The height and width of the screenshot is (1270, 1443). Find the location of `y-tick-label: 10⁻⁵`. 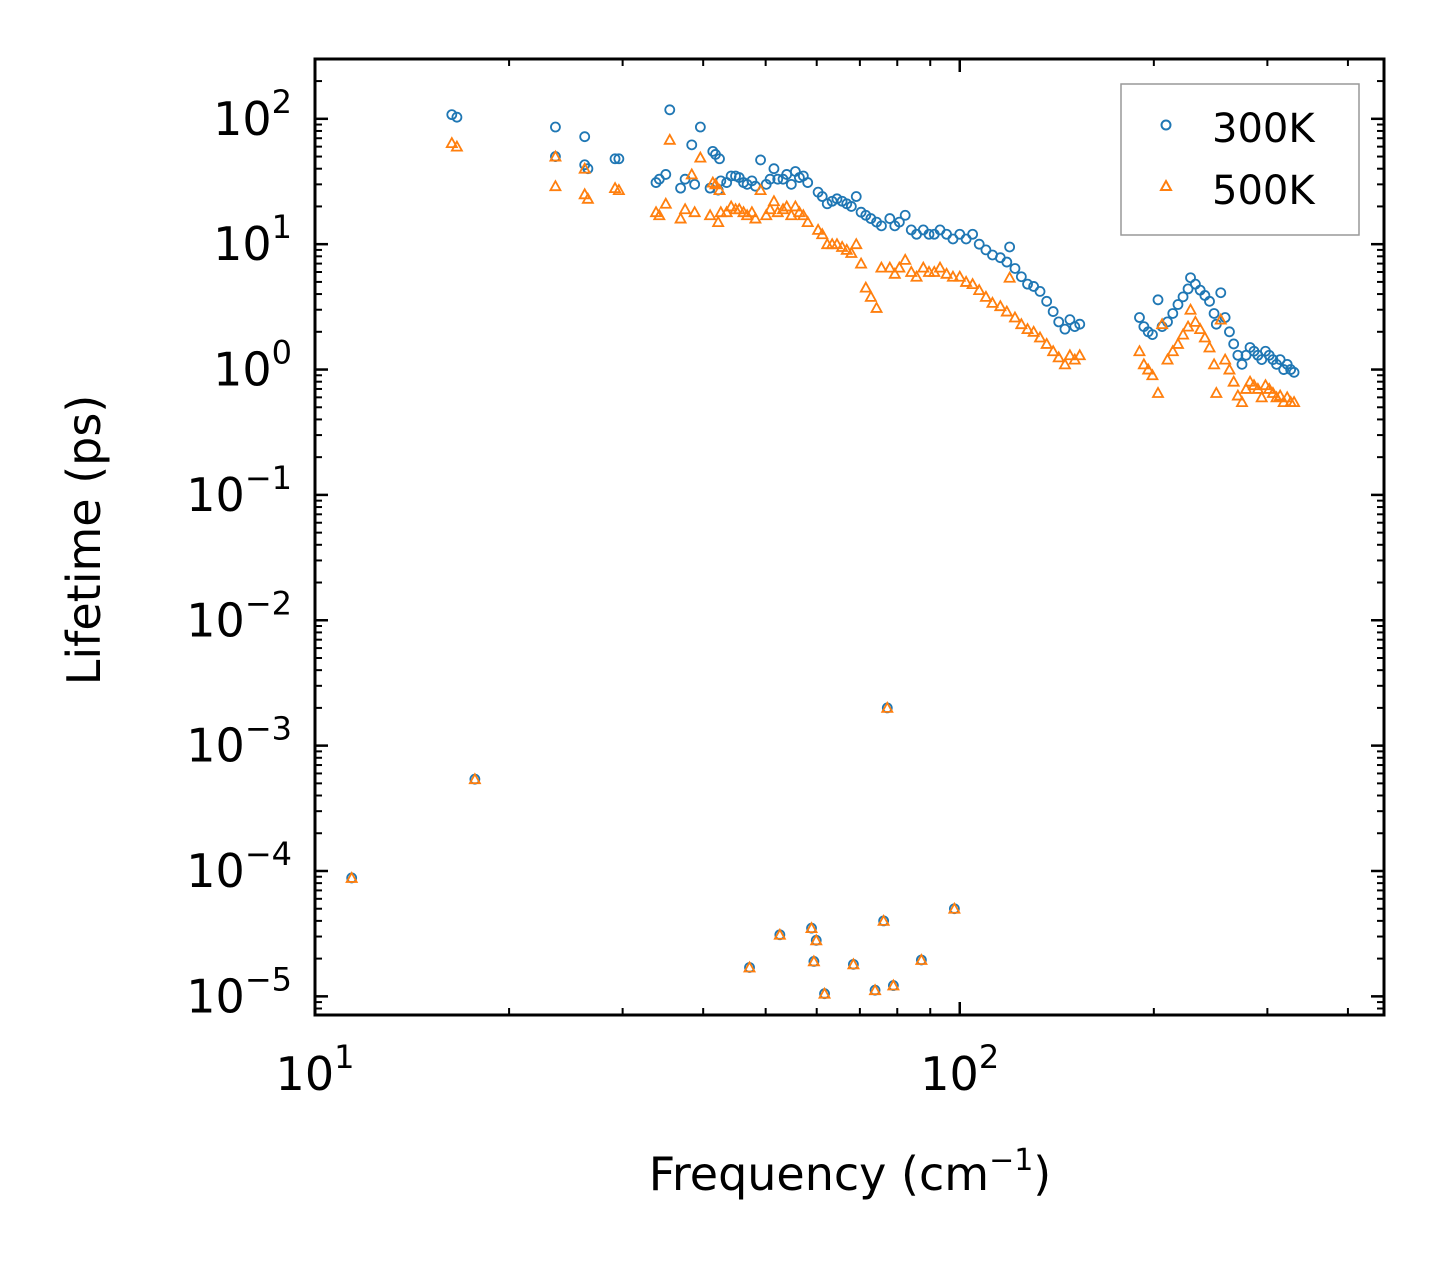

y-tick-label: 10⁻⁵ is located at coordinates (239, 991).